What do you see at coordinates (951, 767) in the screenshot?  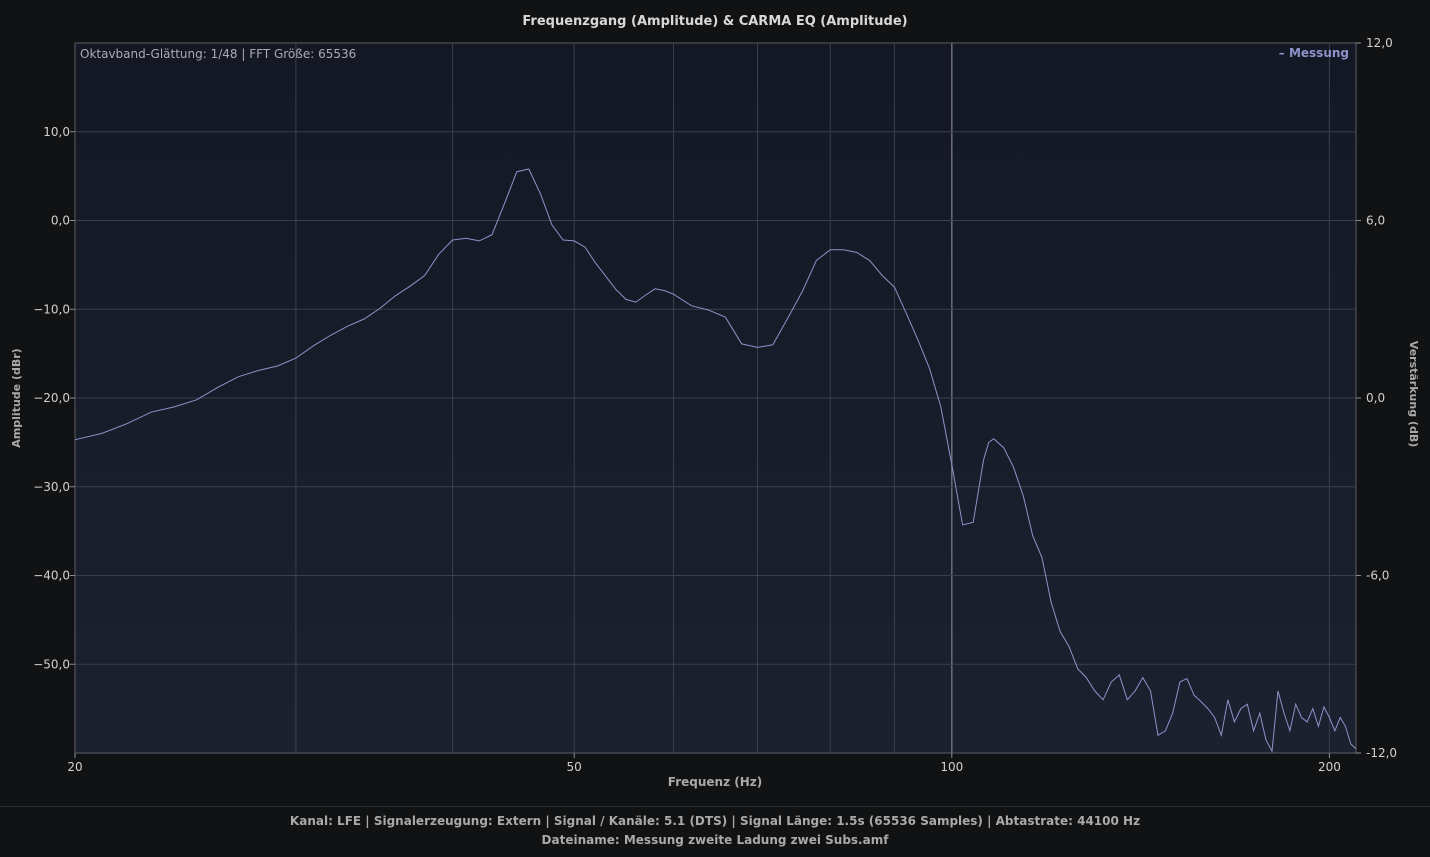 I see `x-tick-label: 100` at bounding box center [951, 767].